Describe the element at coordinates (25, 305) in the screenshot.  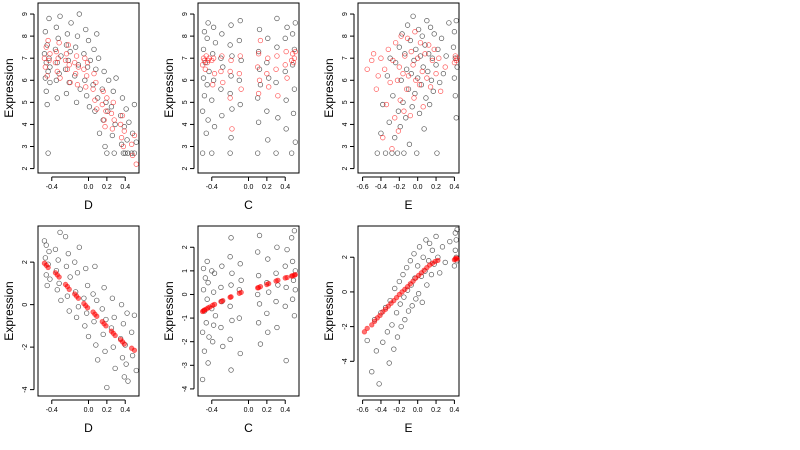
I see `y-tick-label: 0` at that location.